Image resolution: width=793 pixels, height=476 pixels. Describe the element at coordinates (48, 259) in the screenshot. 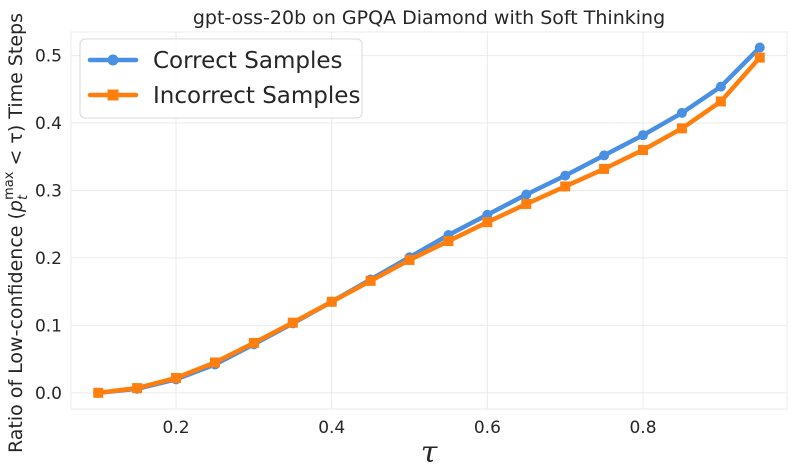

I see `y-tick-label: 0.2` at that location.